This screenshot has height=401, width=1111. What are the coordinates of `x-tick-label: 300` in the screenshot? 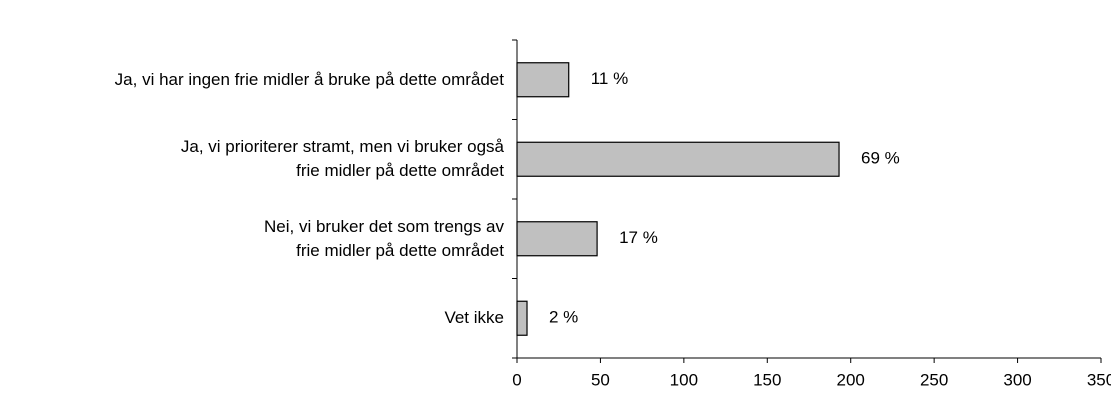 It's located at (1017, 379).